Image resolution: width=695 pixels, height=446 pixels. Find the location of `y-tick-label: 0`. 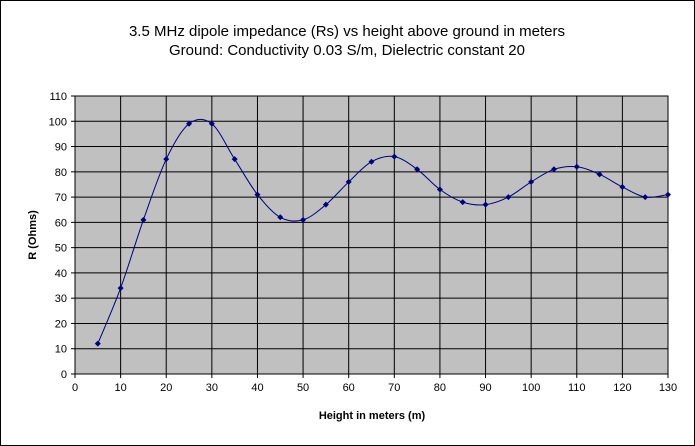

y-tick-label: 0 is located at coordinates (64, 375).